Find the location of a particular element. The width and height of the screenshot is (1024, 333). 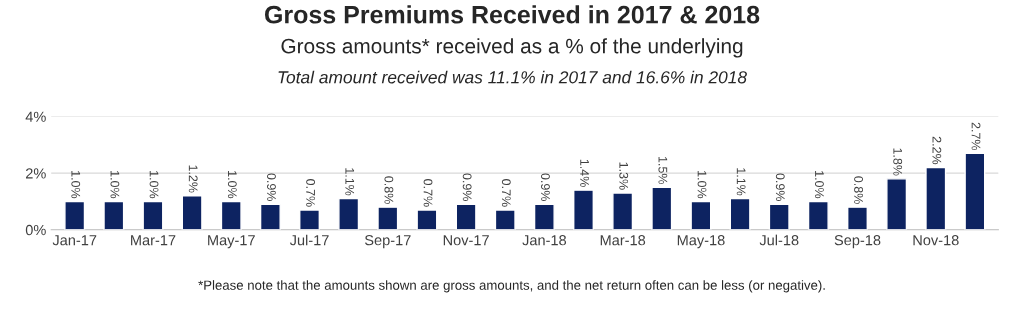

x-tick-label: Mar-18 is located at coordinates (623, 240).